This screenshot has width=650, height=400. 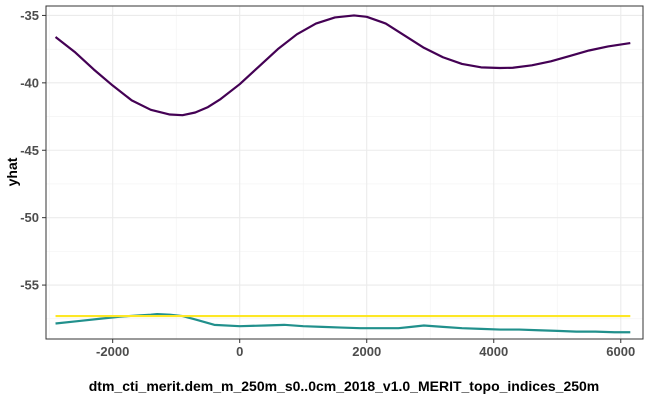 I want to click on y-axis: -35 -40 -45 -50 -55, so click(x=33, y=150).